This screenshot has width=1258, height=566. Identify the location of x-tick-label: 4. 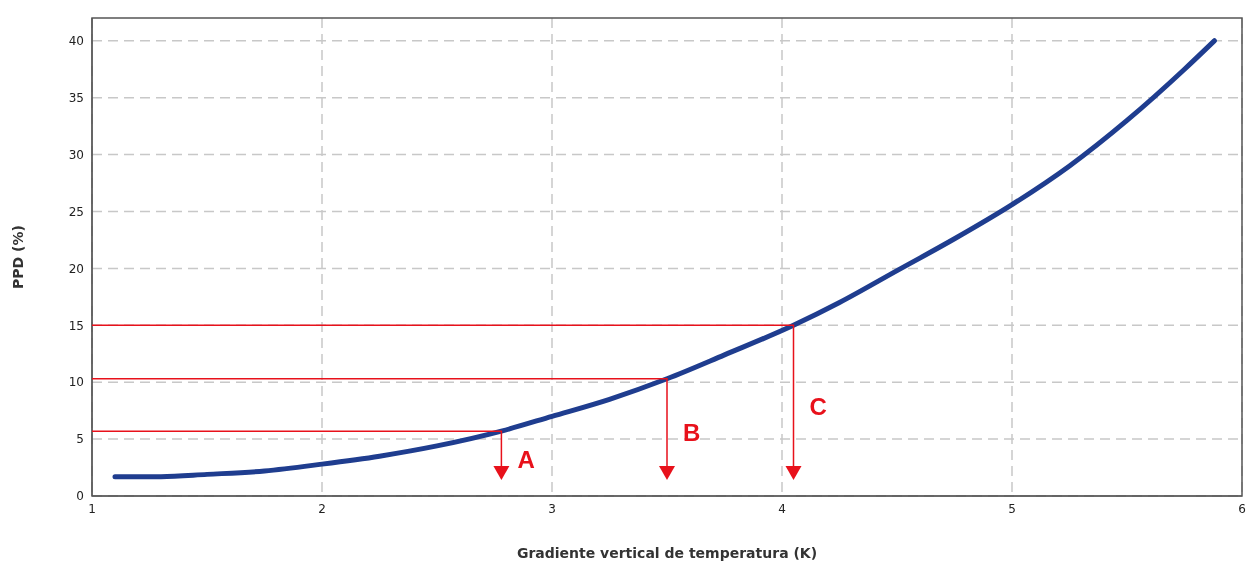
(782, 508).